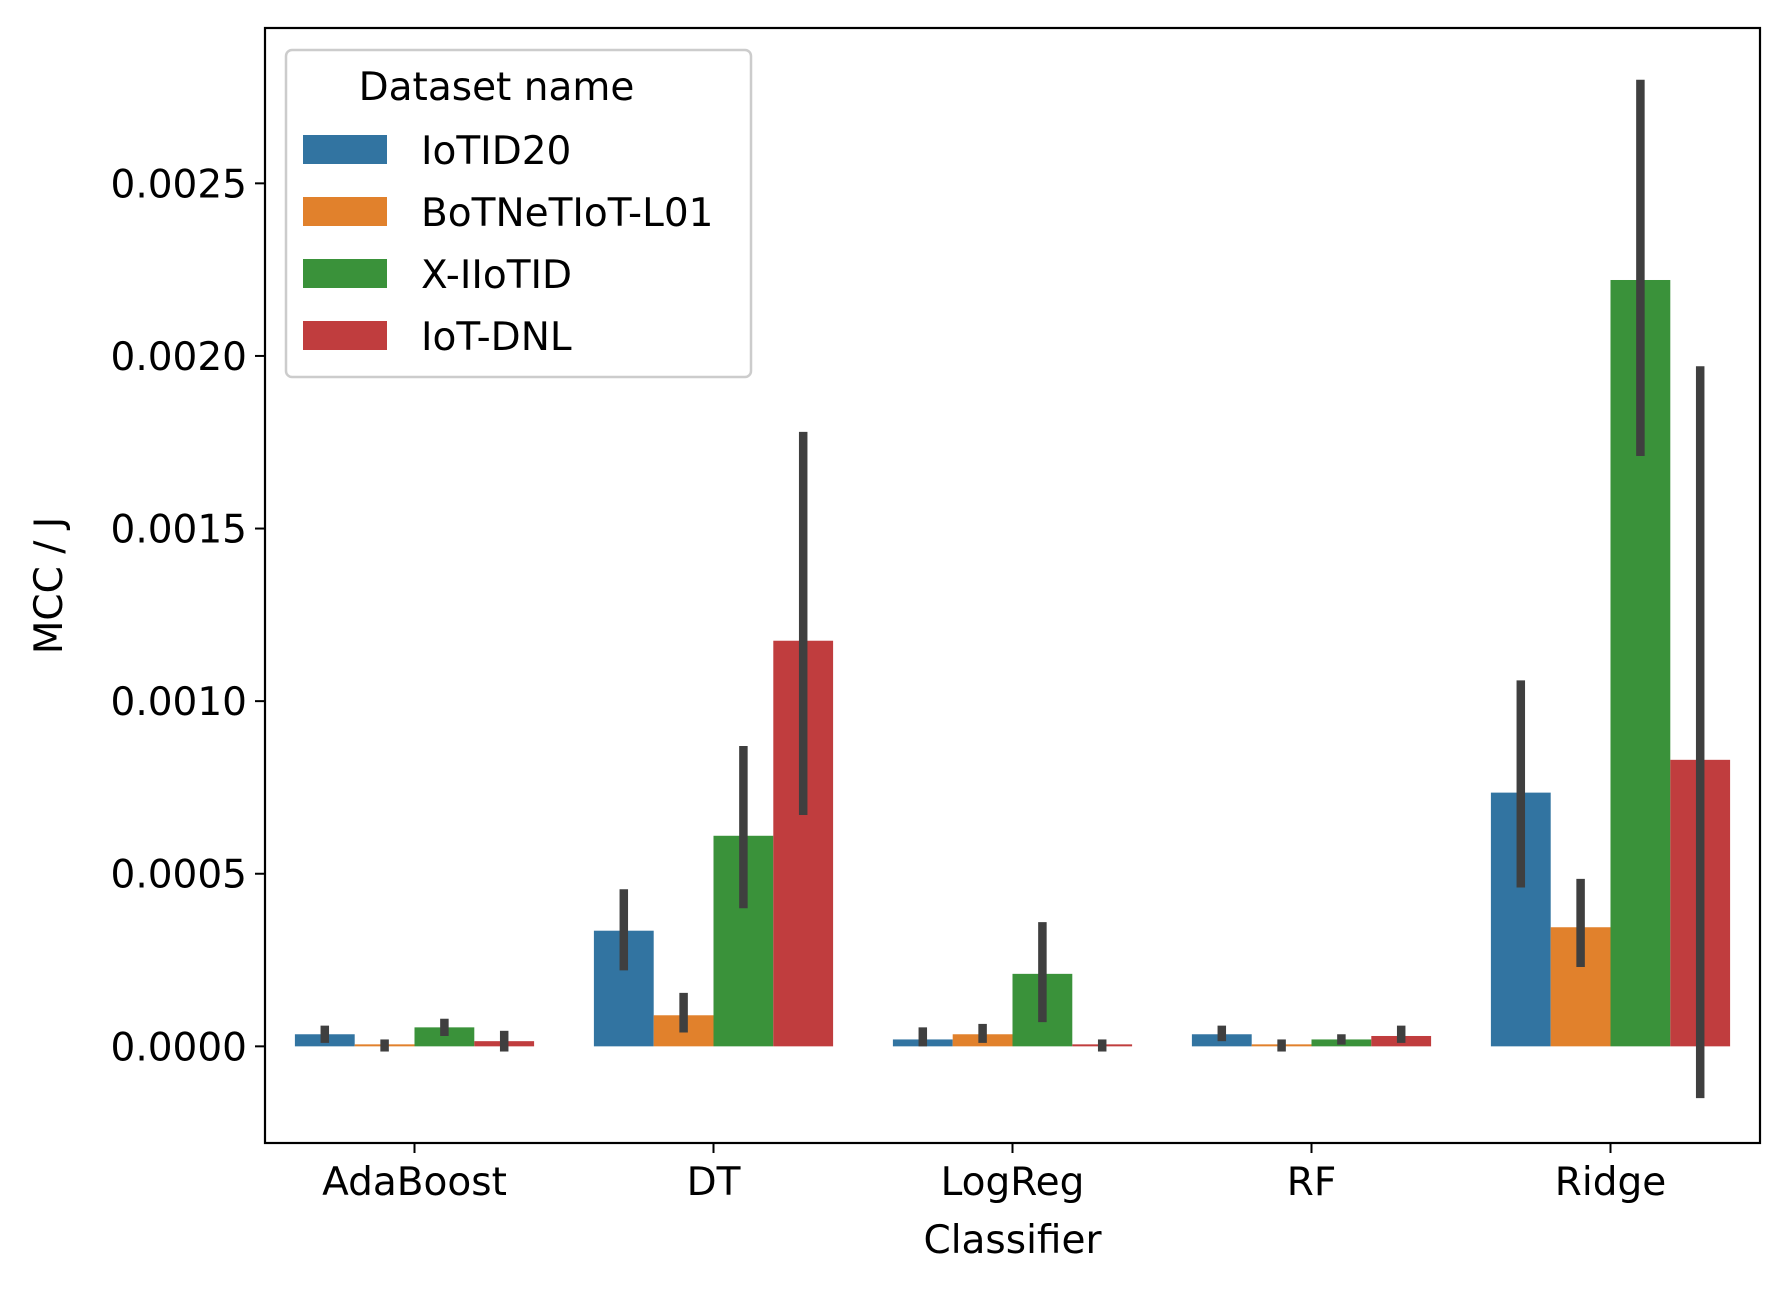  What do you see at coordinates (496, 275) in the screenshot?
I see `legend-label: X-IIoTID` at bounding box center [496, 275].